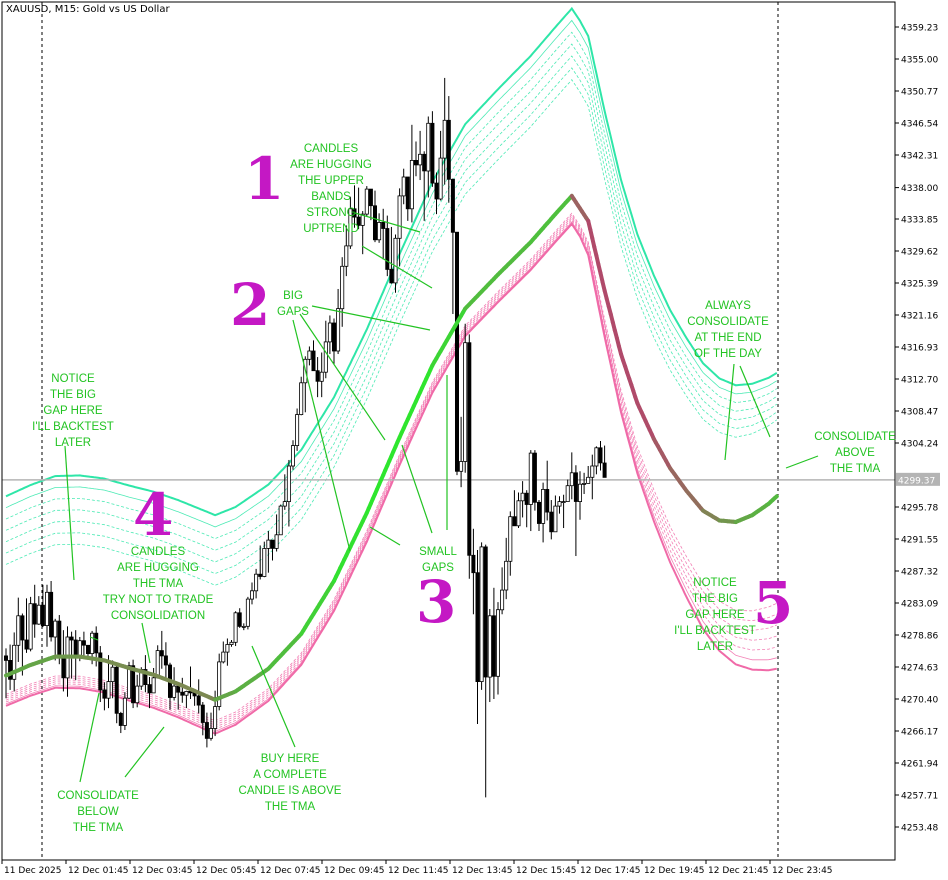  I want to click on tma-segment, so click(775, 497).